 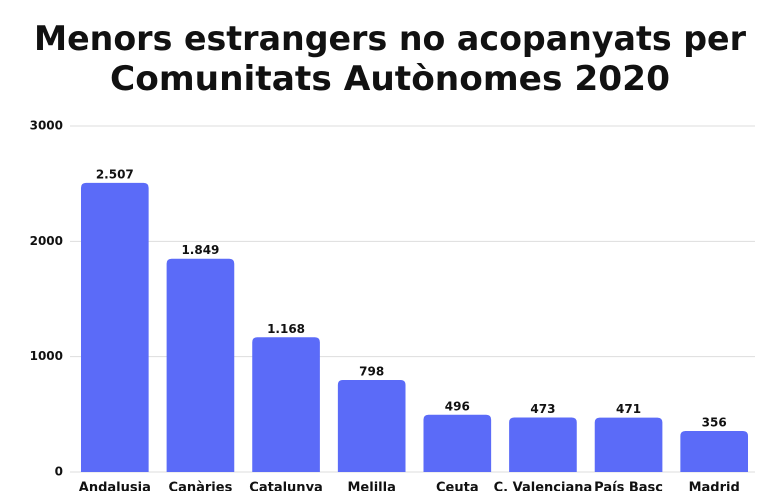 I want to click on value-label: 471, so click(x=628, y=409).